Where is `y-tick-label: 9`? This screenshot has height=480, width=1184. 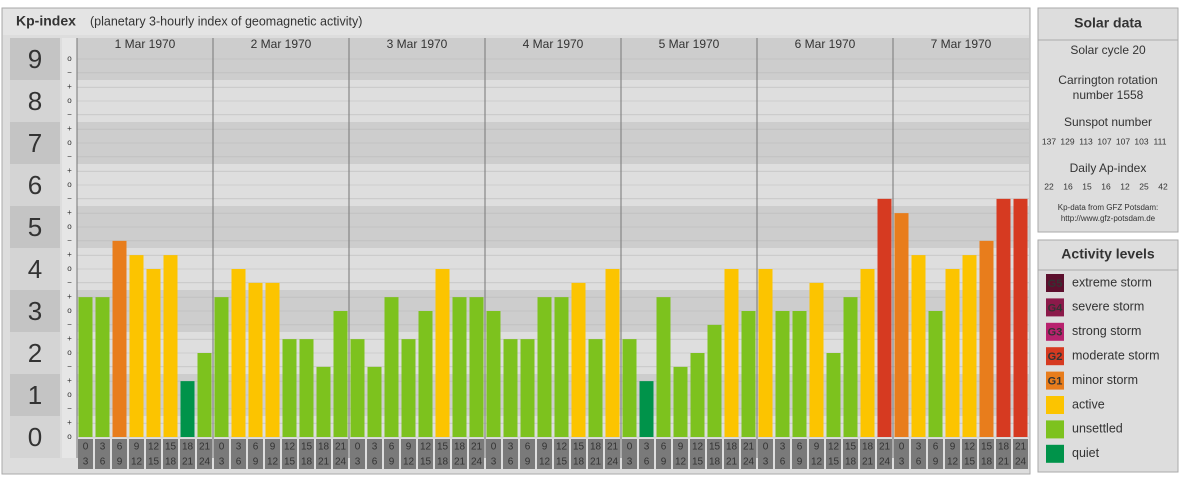 y-tick-label: 9 is located at coordinates (35, 59).